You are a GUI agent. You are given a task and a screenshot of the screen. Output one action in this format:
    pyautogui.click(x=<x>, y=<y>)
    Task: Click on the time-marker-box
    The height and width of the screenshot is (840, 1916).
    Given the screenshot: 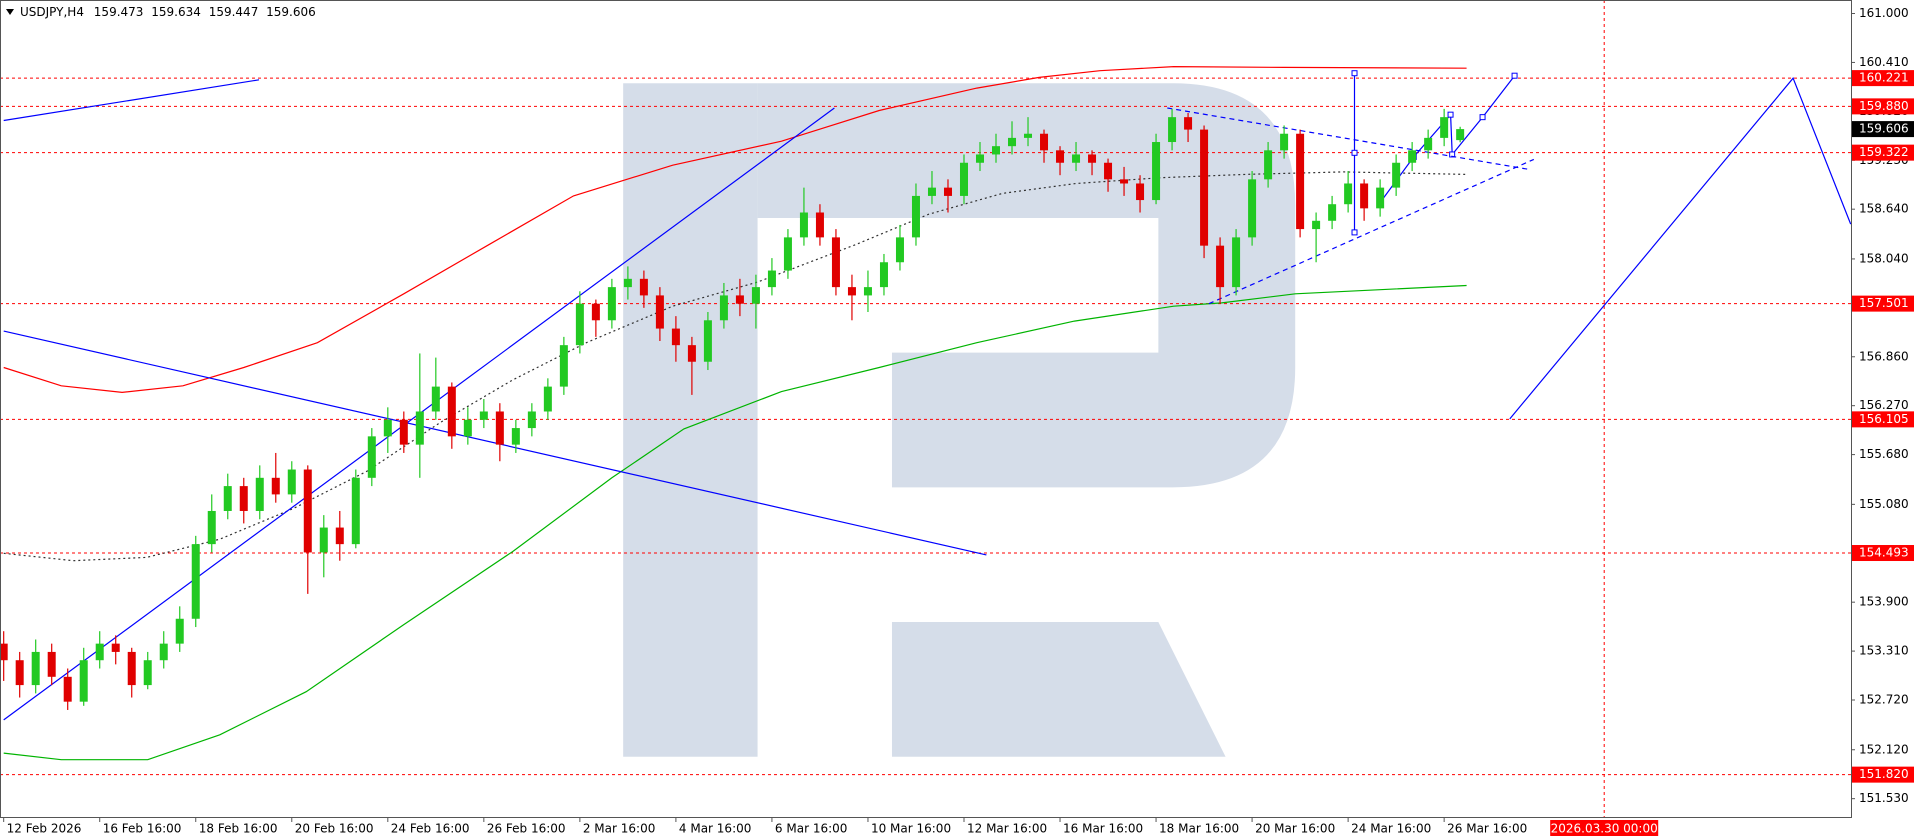 What is the action you would take?
    pyautogui.click(x=1604, y=828)
    